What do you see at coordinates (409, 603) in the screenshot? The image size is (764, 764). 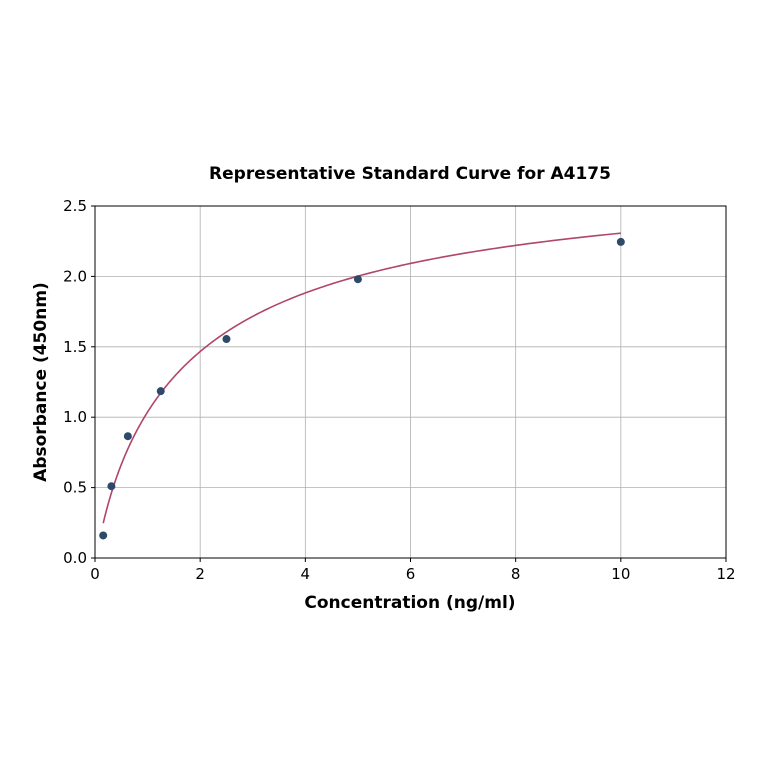 I see `x-axis-label: Concentration (ng/ml)` at bounding box center [409, 603].